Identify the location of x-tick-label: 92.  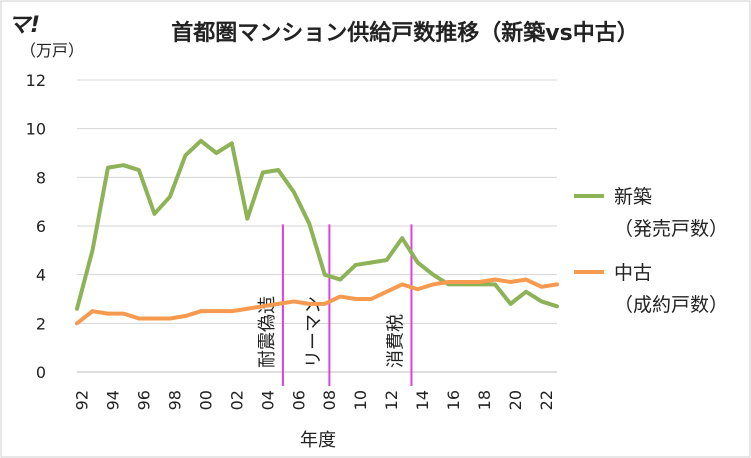
(82, 400).